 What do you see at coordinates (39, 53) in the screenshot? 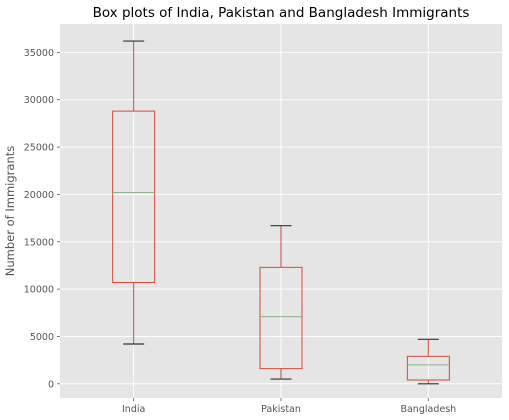
I see `y-tick-label: 35000` at bounding box center [39, 53].